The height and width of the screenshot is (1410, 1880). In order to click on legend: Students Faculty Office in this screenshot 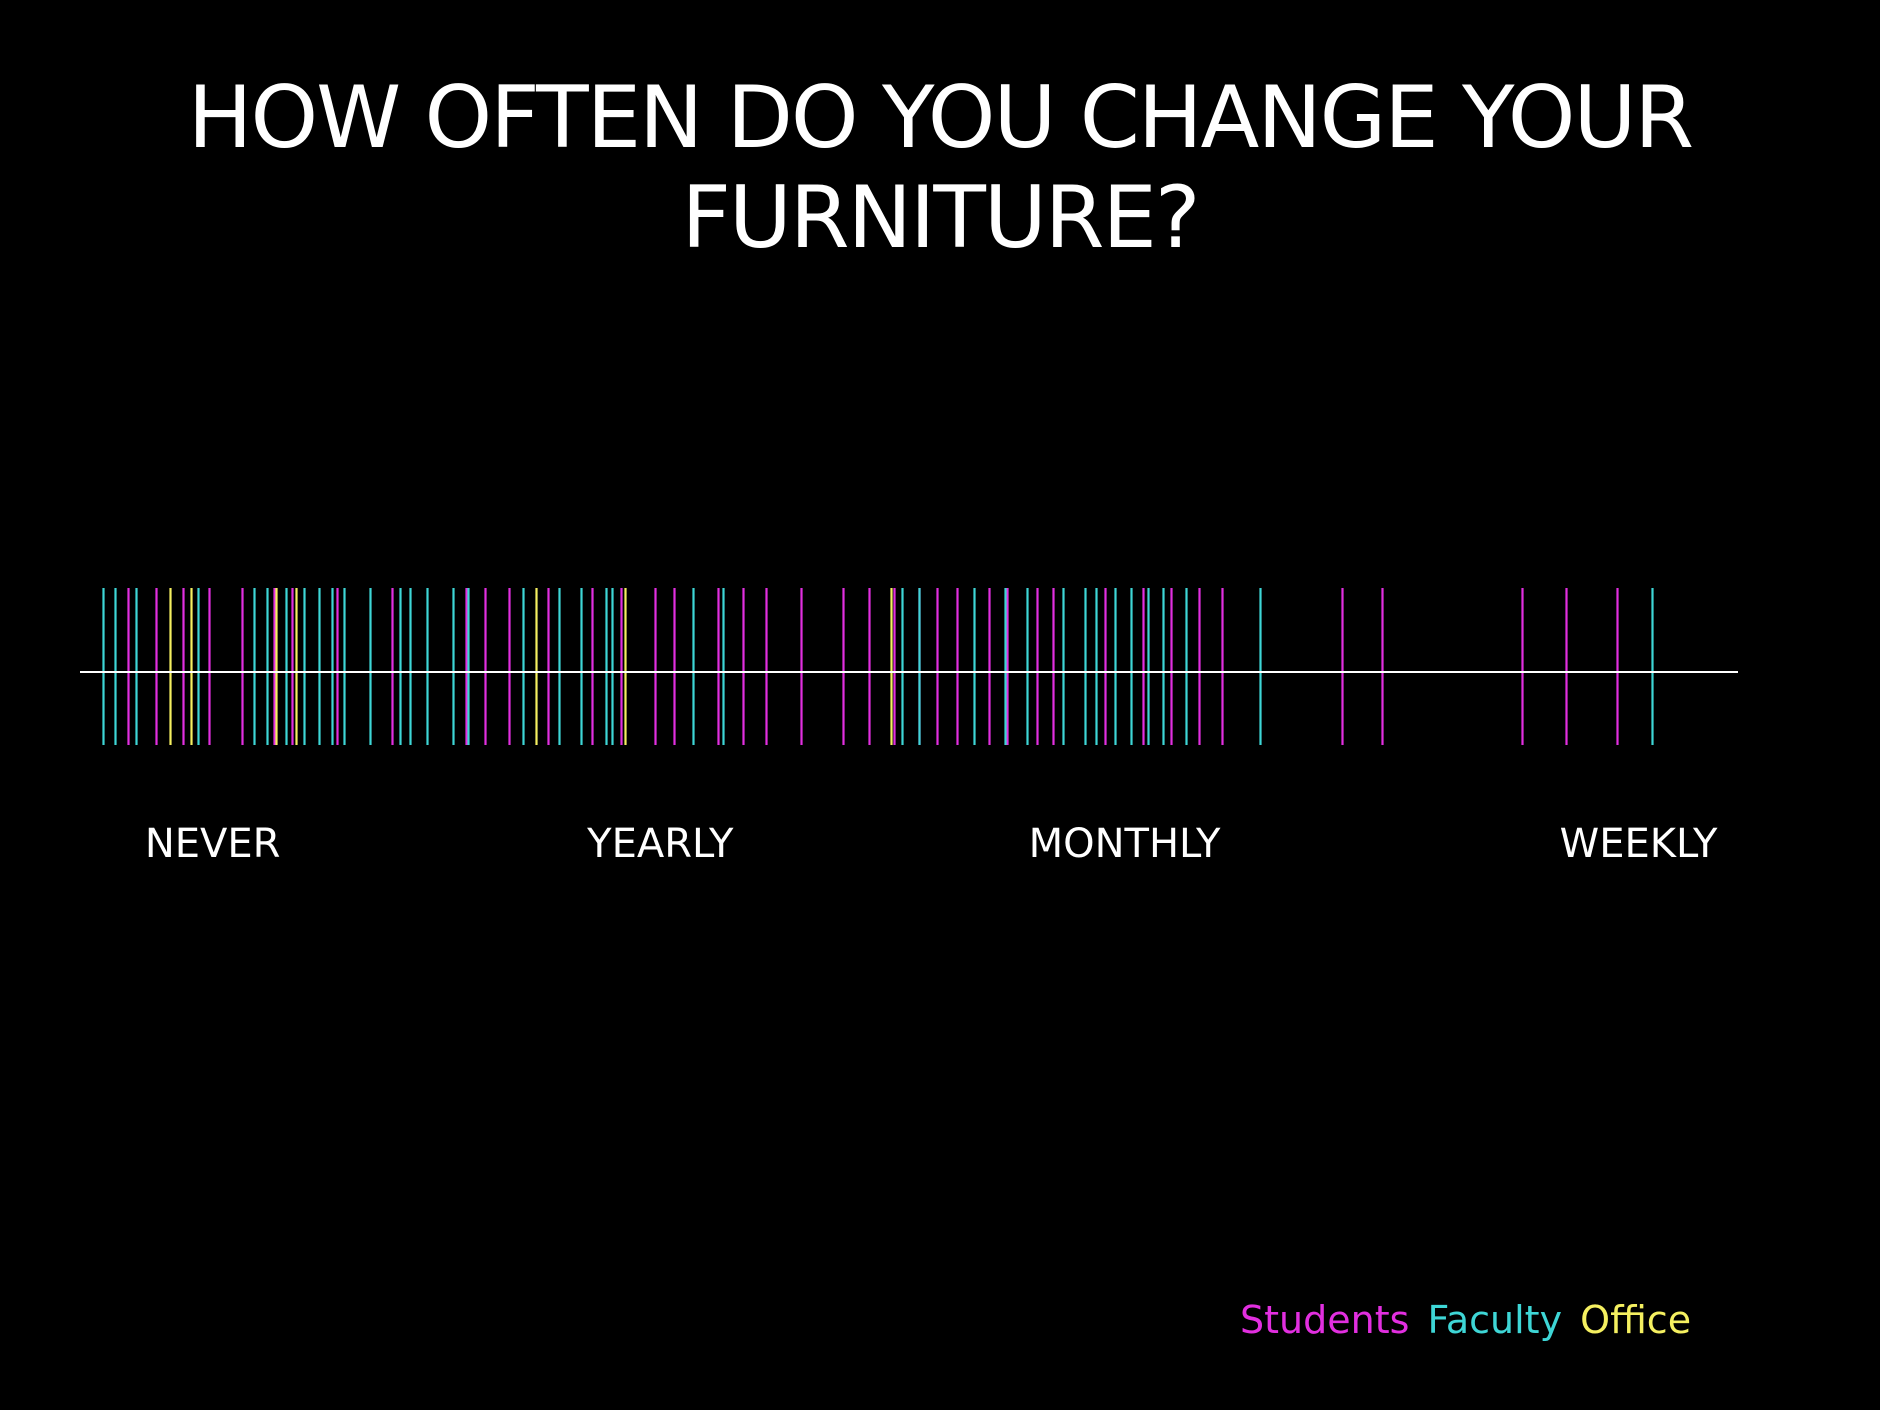, I will do `click(1468, 1320)`.